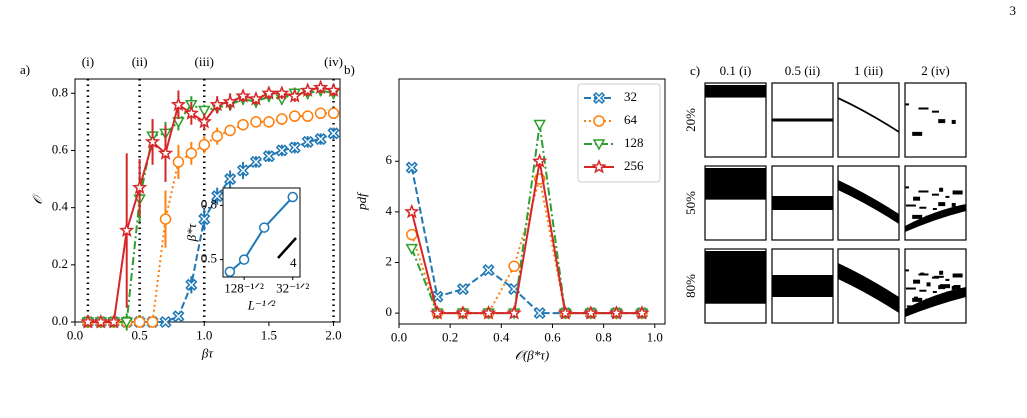 The image size is (1027, 418). I want to click on x-axis-label: L⁻¹ᐟ², so click(261, 304).